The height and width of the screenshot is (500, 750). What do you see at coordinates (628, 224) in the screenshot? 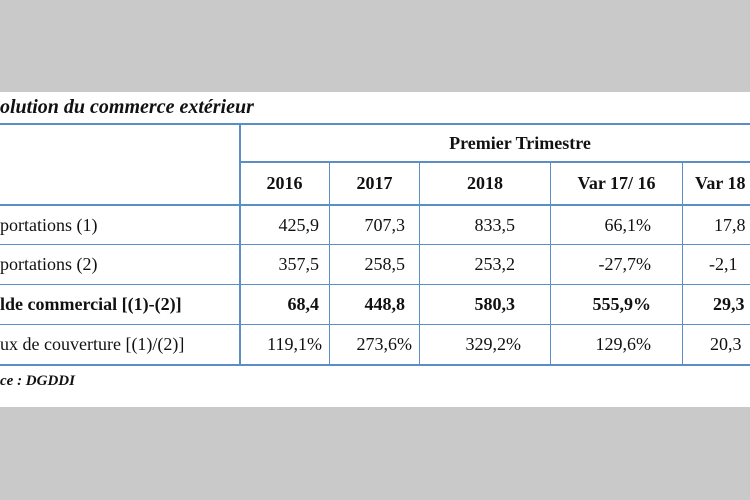
I see `table-cell: 66,1%` at bounding box center [628, 224].